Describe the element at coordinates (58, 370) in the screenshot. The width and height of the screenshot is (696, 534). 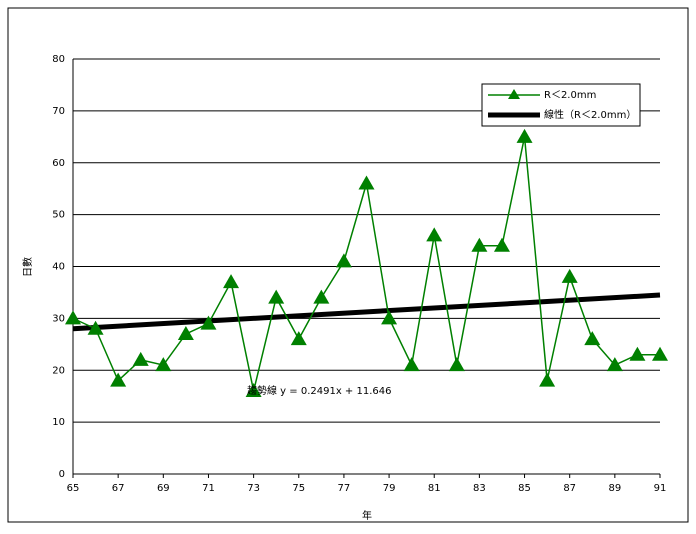
I see `y-tick-label: 20` at that location.